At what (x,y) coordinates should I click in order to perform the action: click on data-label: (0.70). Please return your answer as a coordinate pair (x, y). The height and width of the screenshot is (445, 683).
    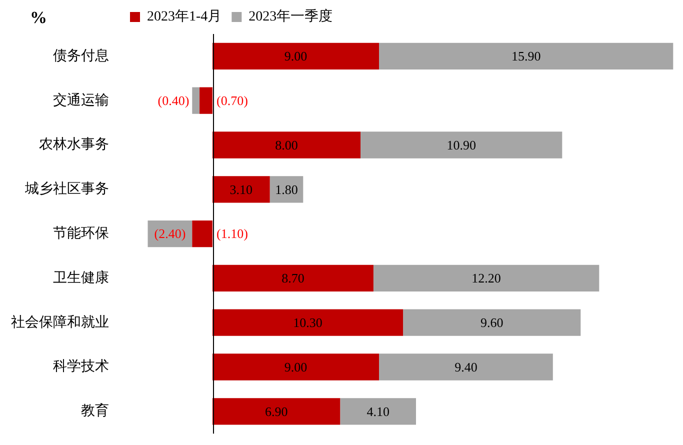
    Looking at the image, I should click on (232, 100).